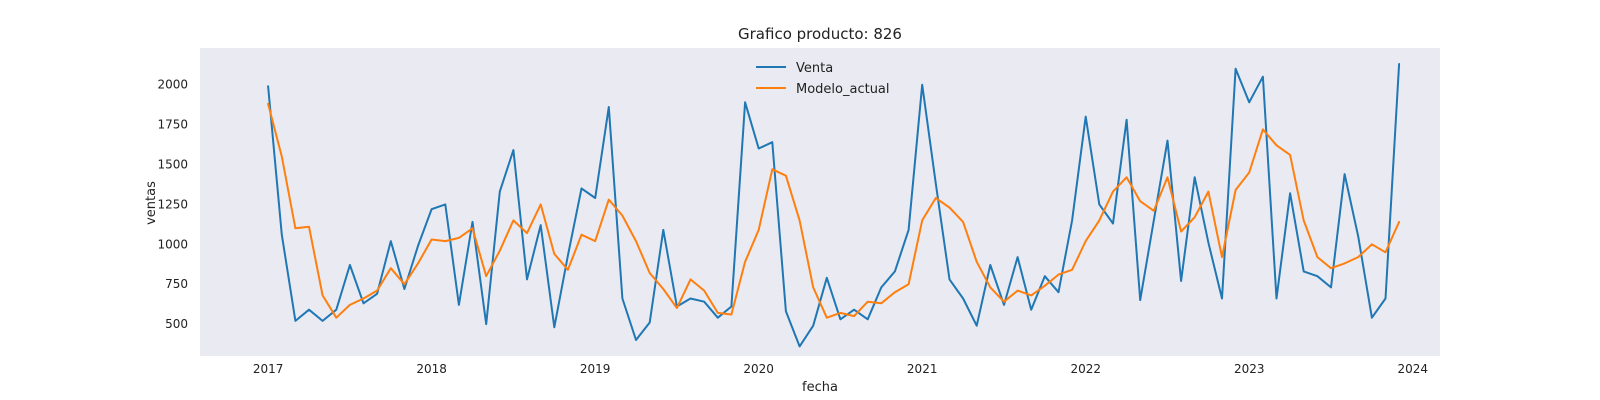  Describe the element at coordinates (814, 68) in the screenshot. I see `legend-venta-label: Venta` at that location.